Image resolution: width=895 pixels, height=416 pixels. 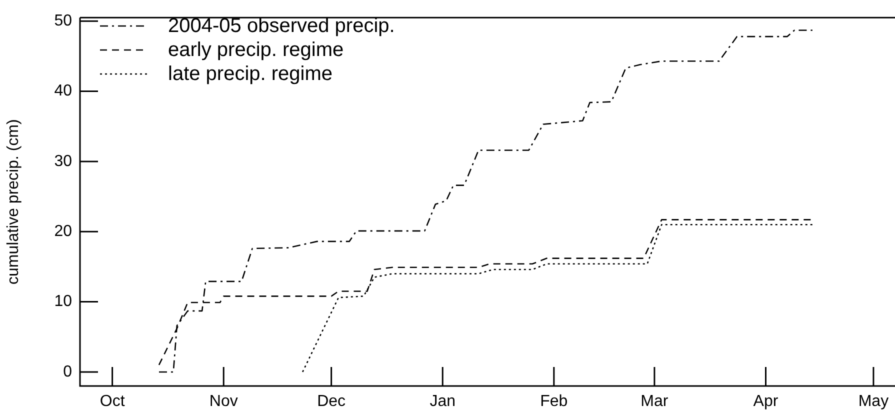 What do you see at coordinates (443, 401) in the screenshot?
I see `x-tick-label: Jan` at bounding box center [443, 401].